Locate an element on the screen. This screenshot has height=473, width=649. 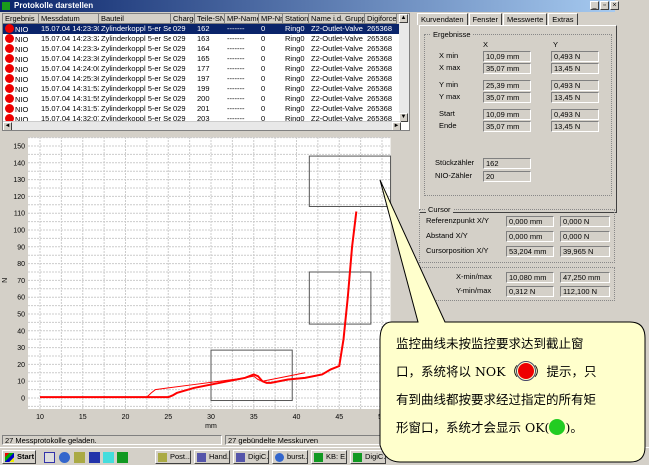
column-header: Teile-SN is located at coordinates (210, 19).